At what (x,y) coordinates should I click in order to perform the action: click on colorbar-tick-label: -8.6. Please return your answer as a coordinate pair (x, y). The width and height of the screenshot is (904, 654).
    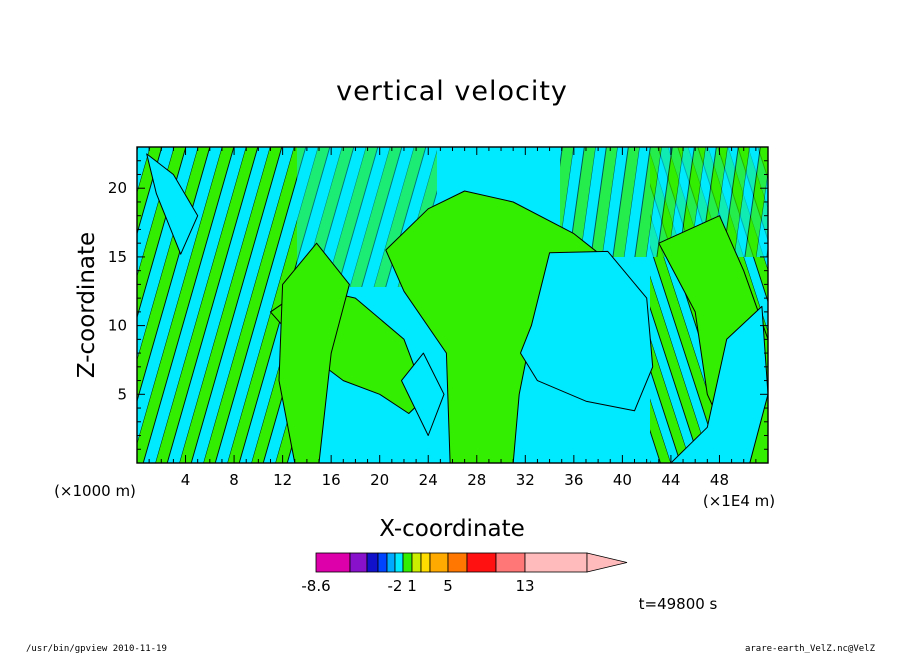
    Looking at the image, I should click on (315, 586).